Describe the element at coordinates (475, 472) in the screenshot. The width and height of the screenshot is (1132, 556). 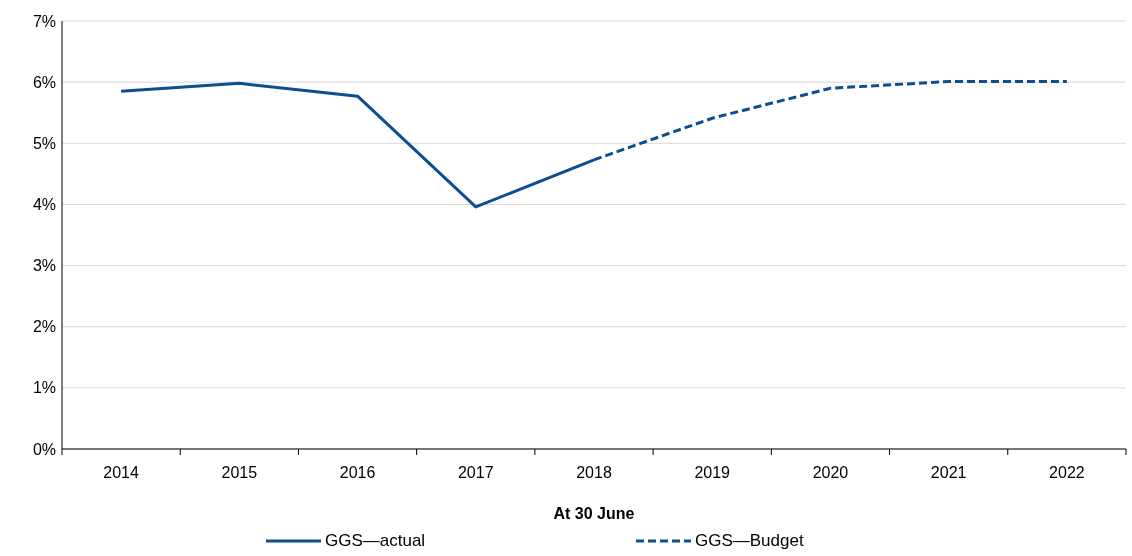
I see `x-tick-label: 2017` at that location.